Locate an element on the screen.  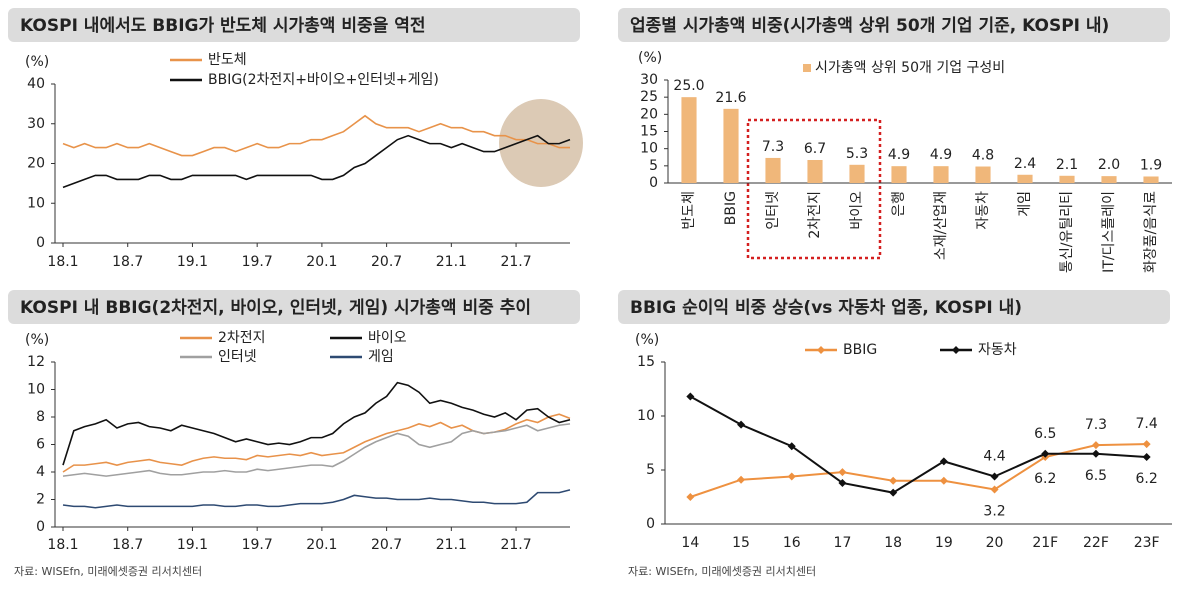
value-label: 6.7 is located at coordinates (815, 149).